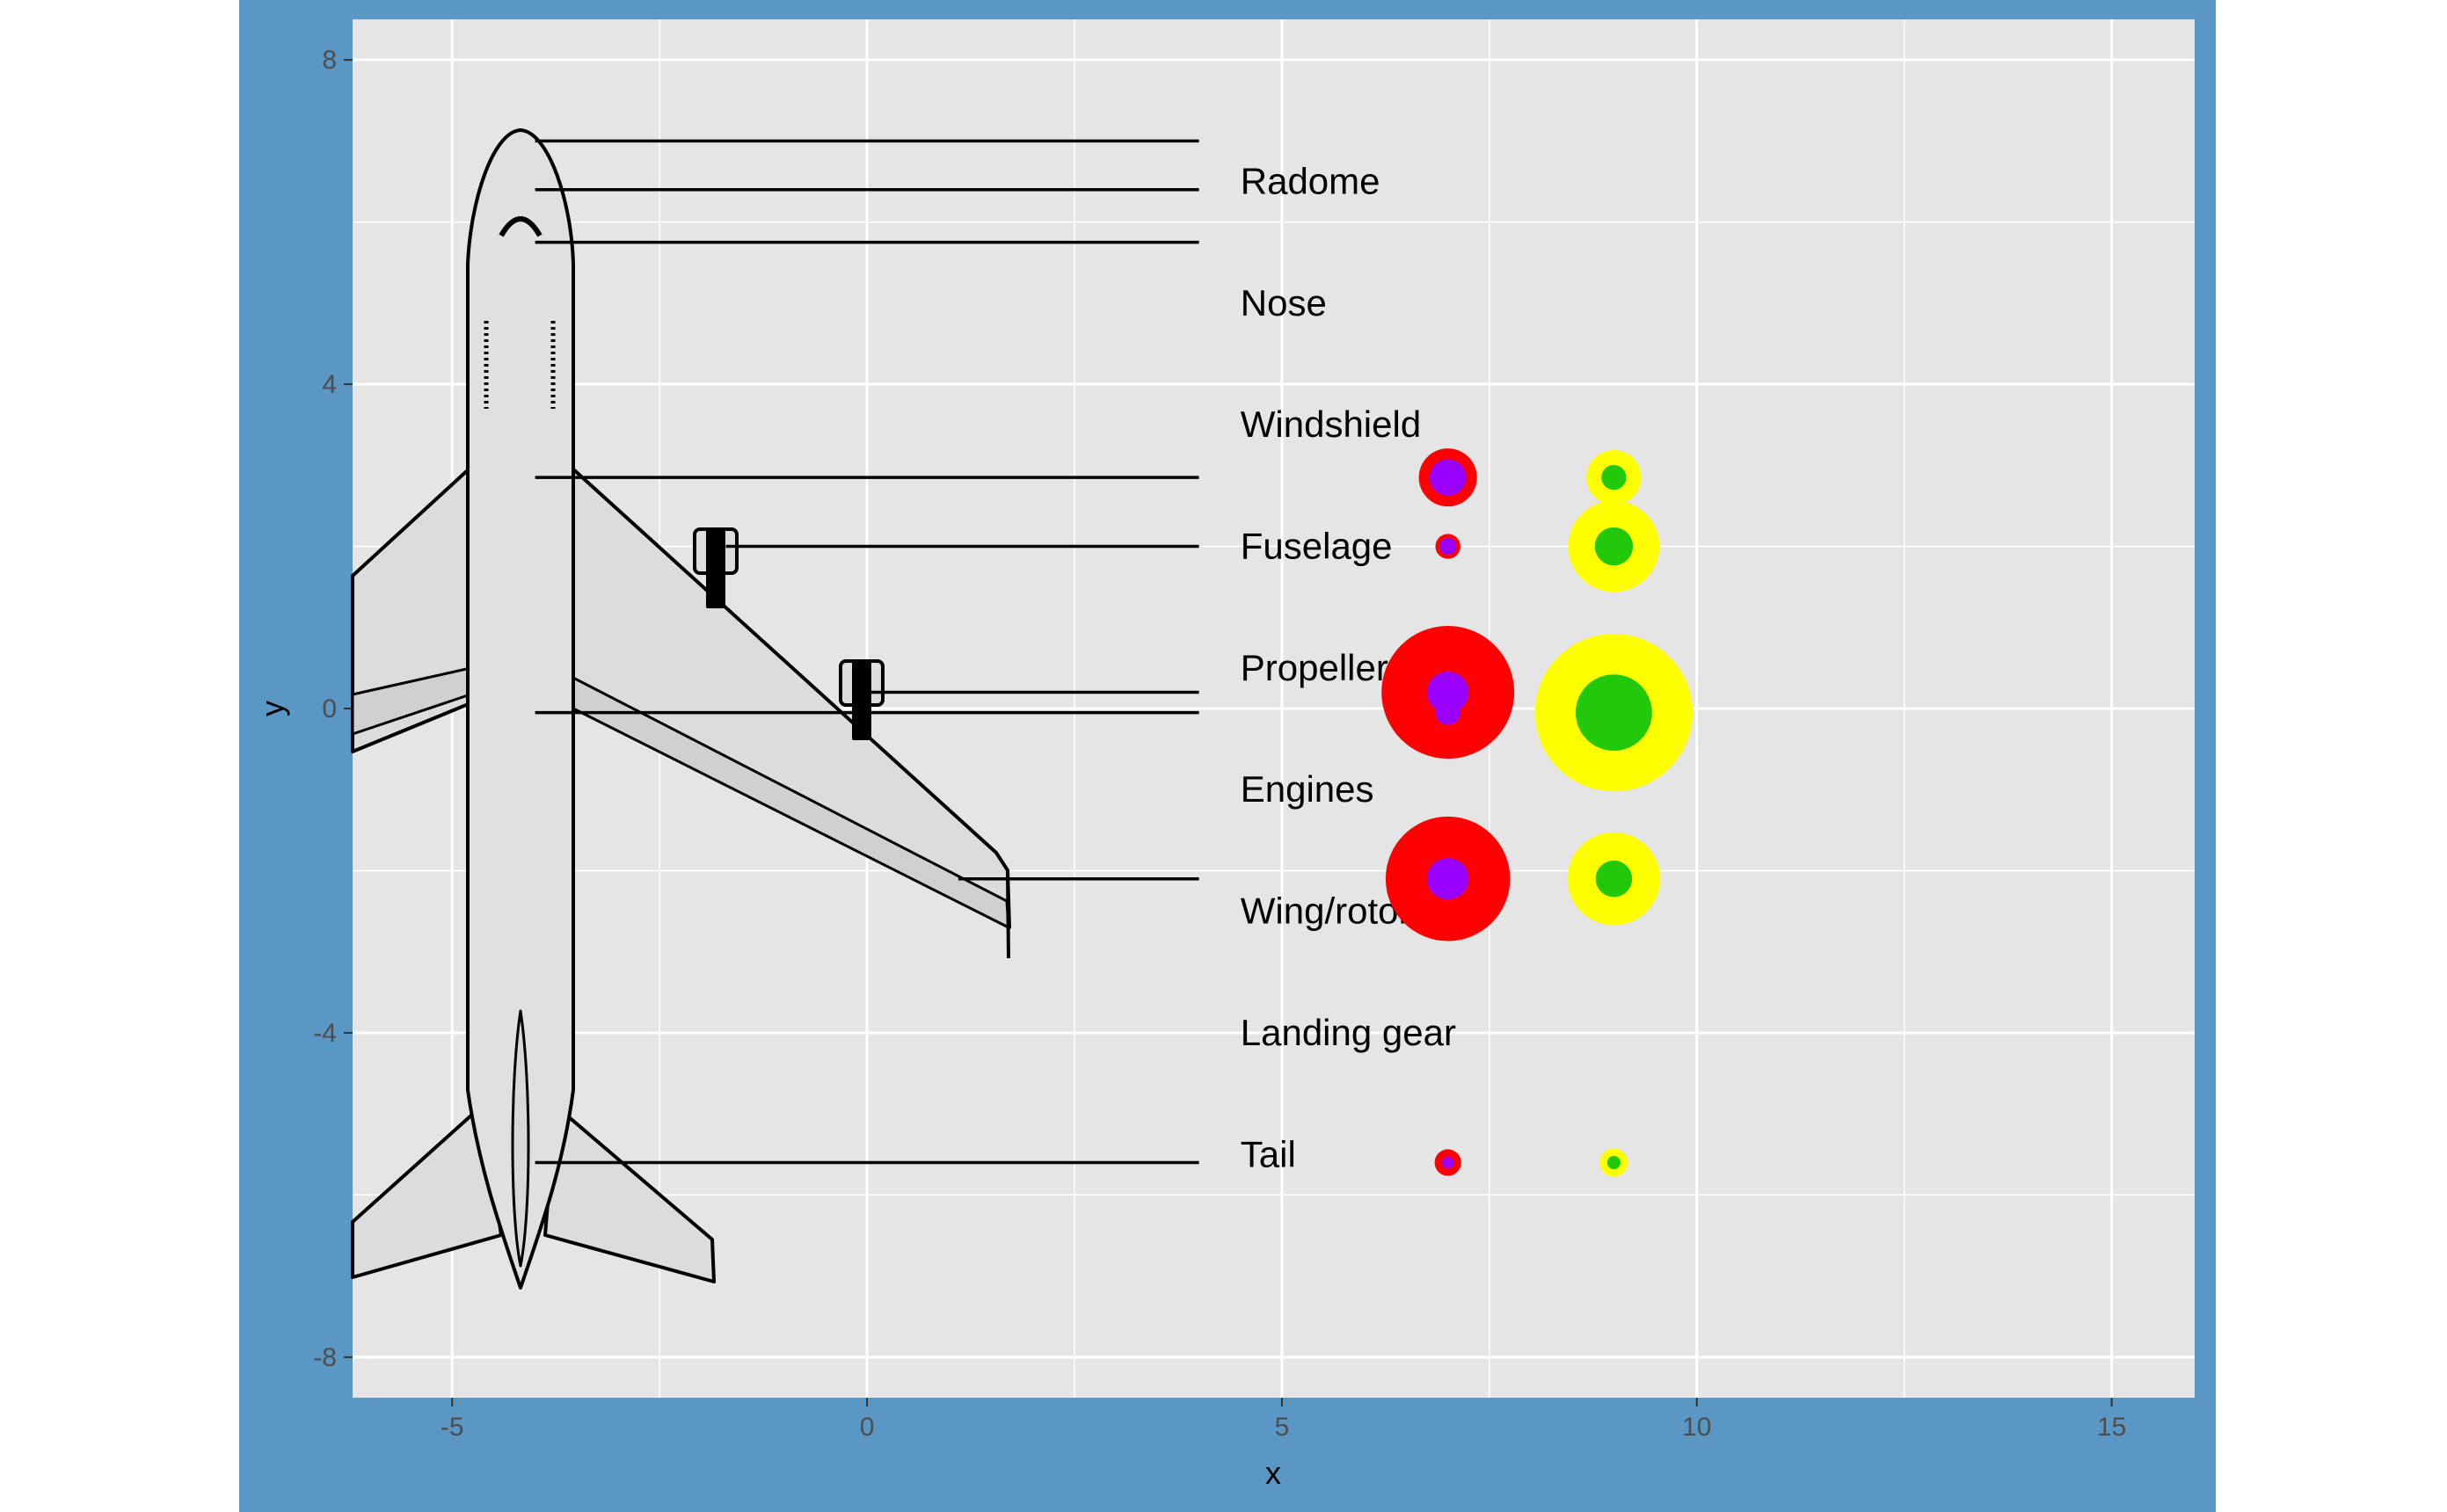 This screenshot has width=2447, height=1512. Describe the element at coordinates (452, 1428) in the screenshot. I see `x-tick-label: -5` at that location.